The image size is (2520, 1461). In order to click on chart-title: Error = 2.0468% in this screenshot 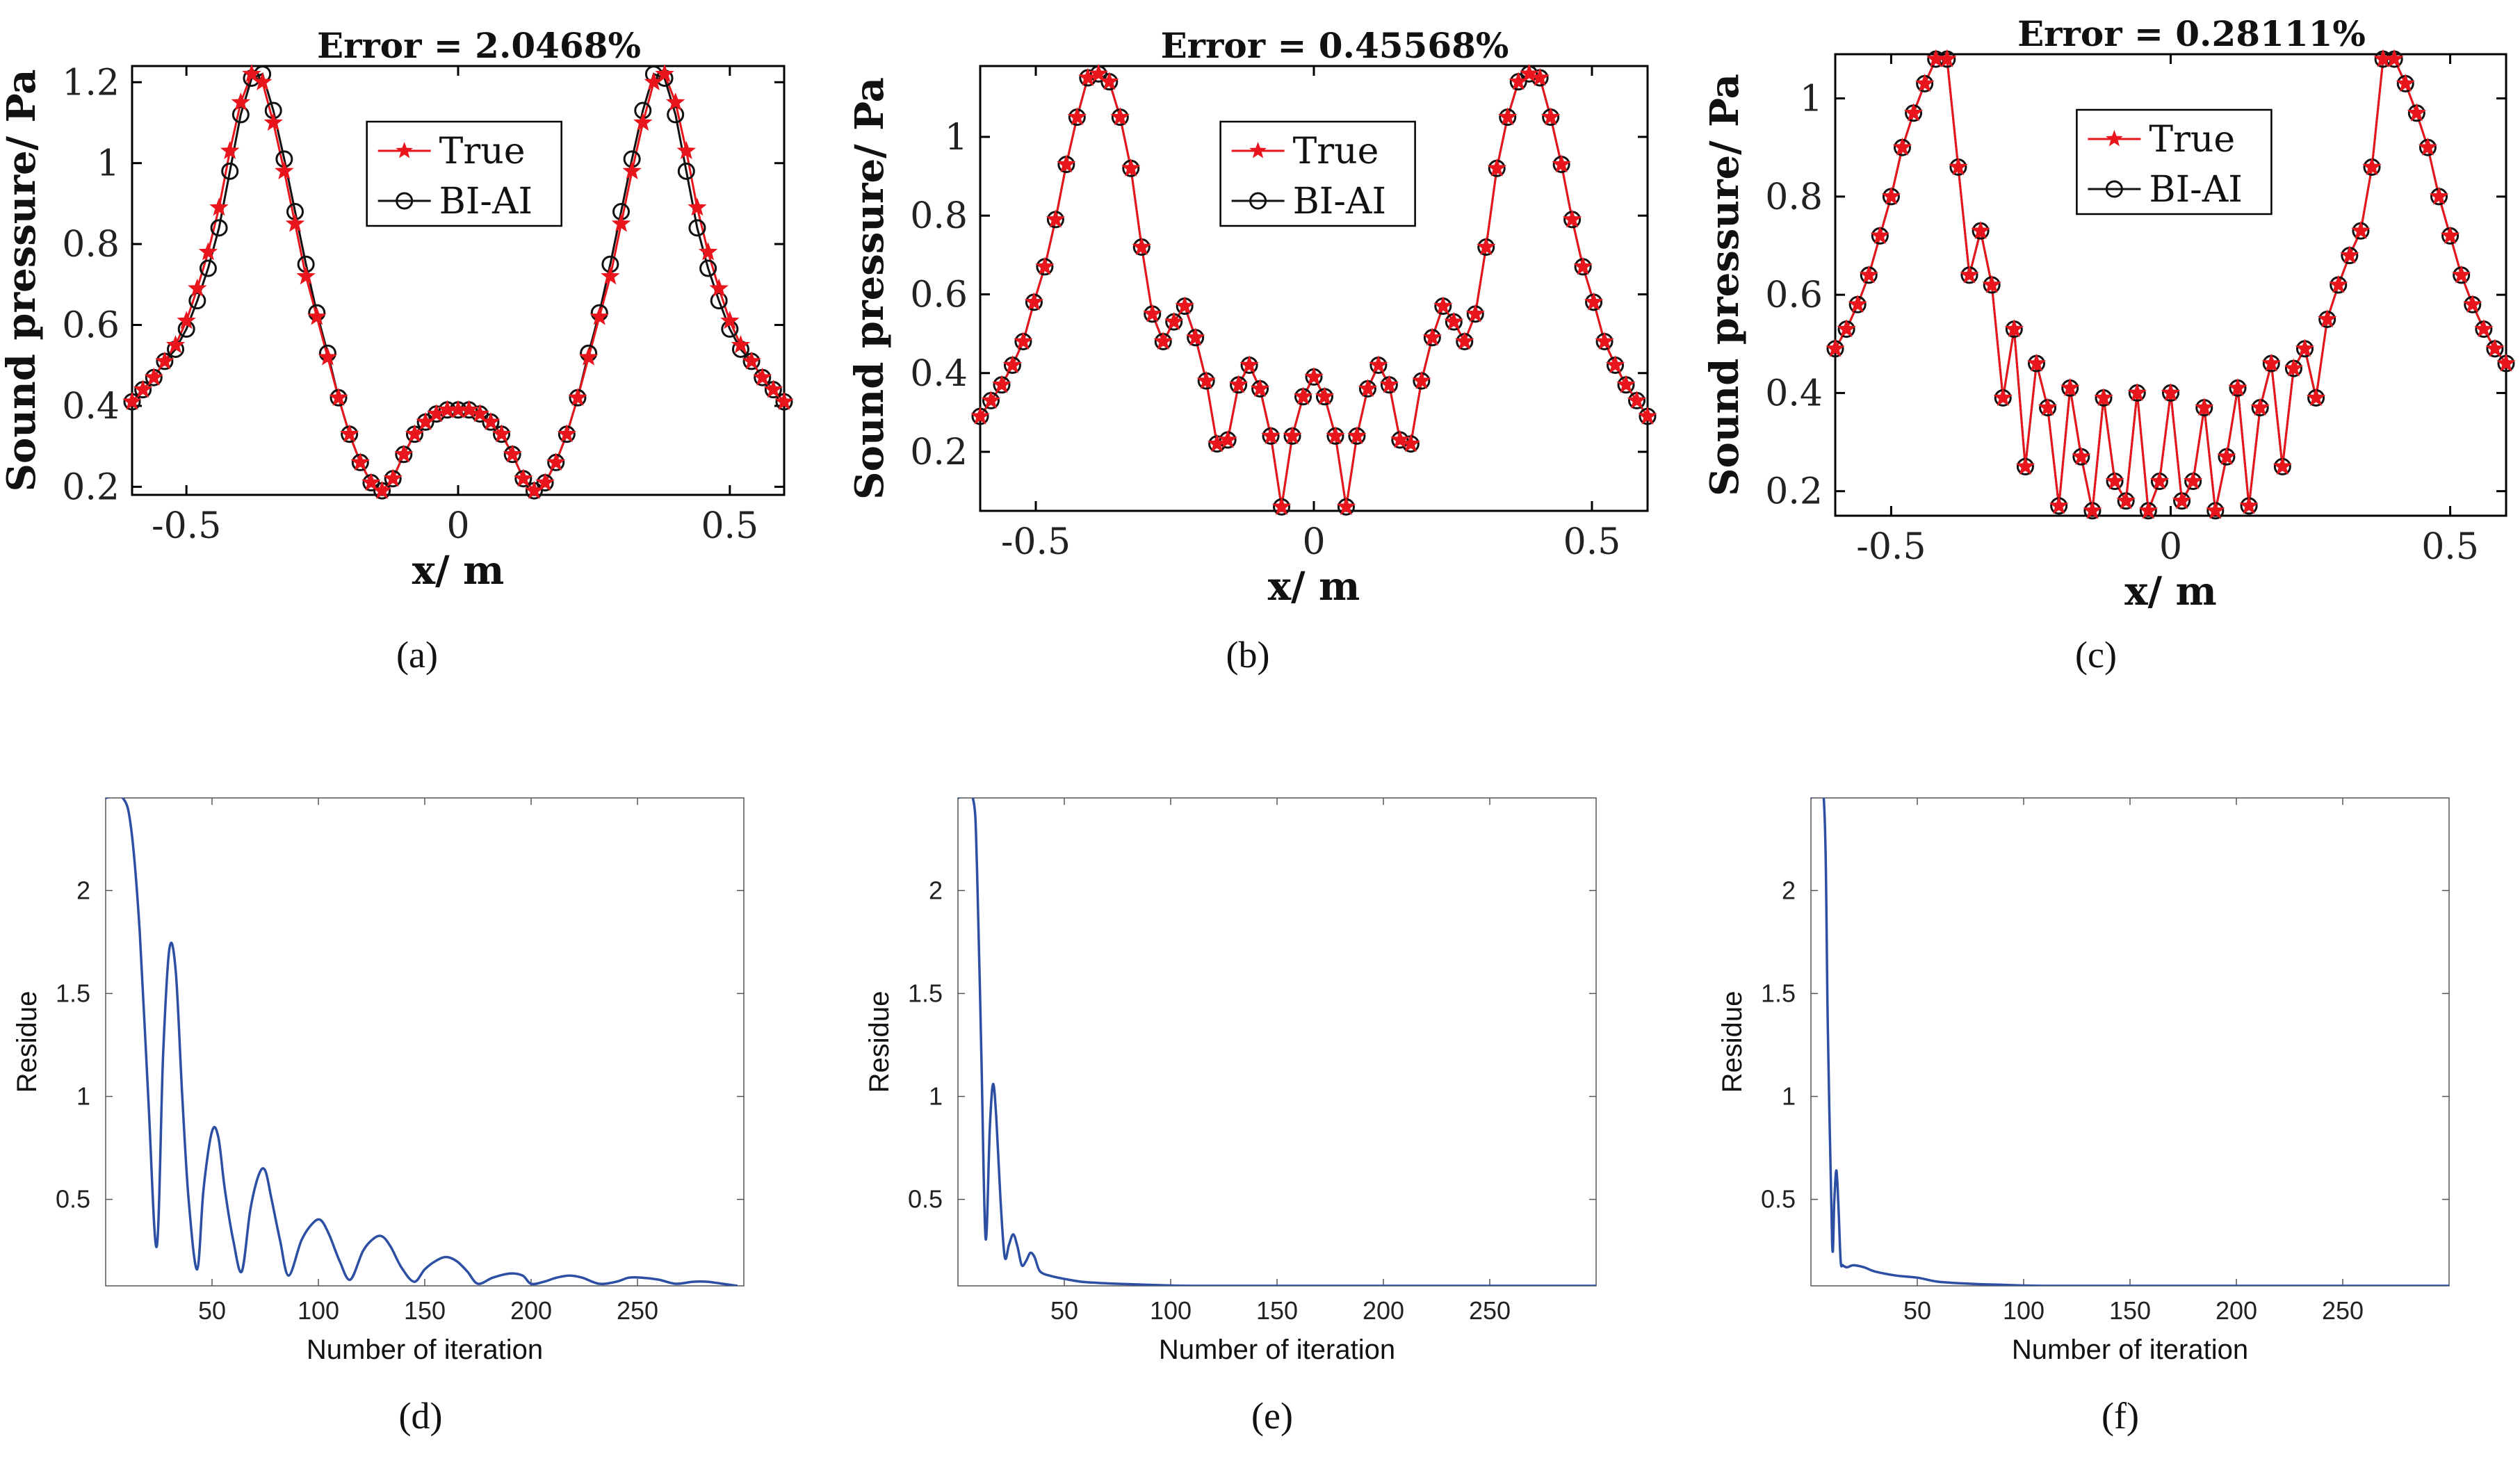, I will do `click(479, 45)`.